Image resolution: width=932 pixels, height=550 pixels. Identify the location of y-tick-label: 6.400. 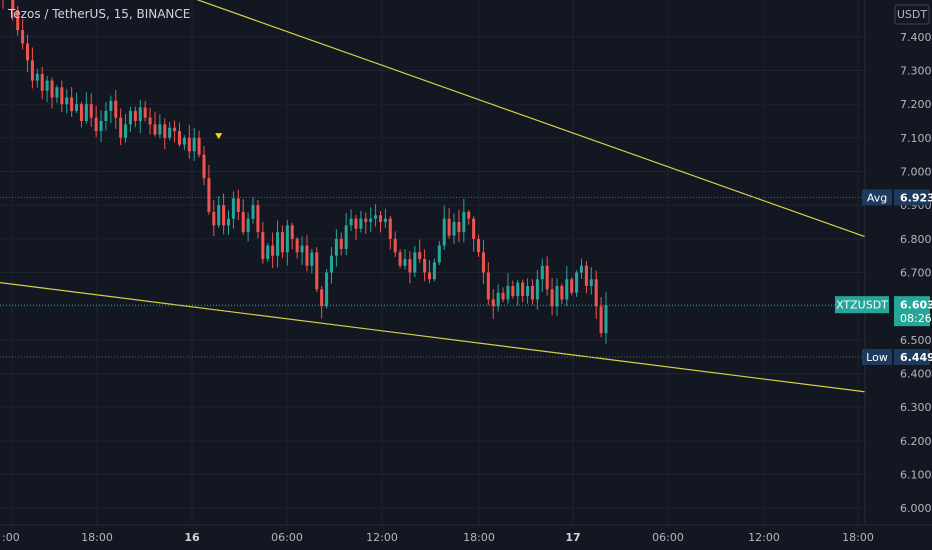
(916, 374).